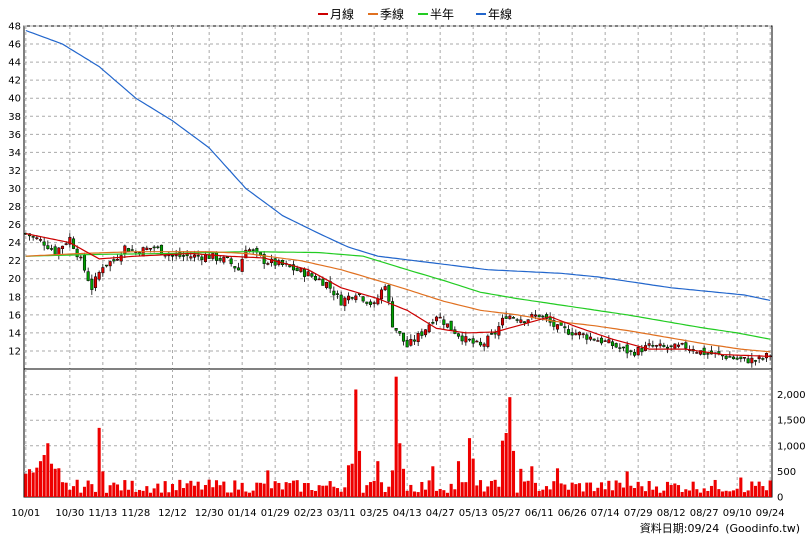  What do you see at coordinates (341, 513) in the screenshot?
I see `x-tick-label: 03/11` at bounding box center [341, 513].